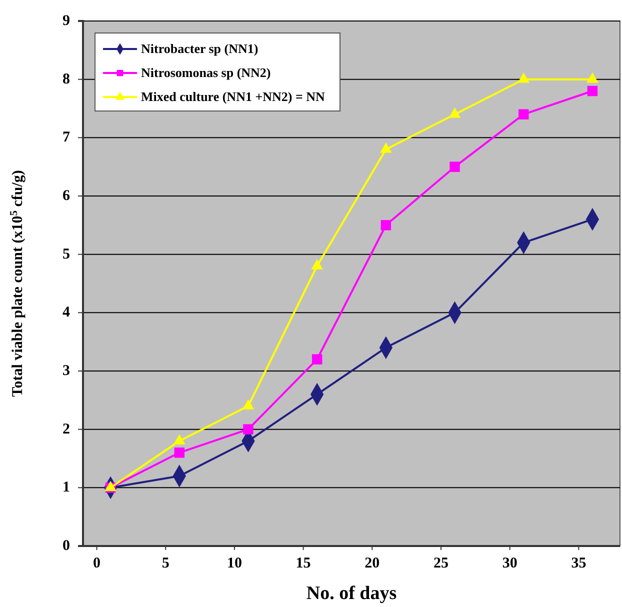 Image resolution: width=622 pixels, height=607 pixels. Describe the element at coordinates (206, 72) in the screenshot. I see `legend-label: Nitrosomonas sp (NN2)` at that location.